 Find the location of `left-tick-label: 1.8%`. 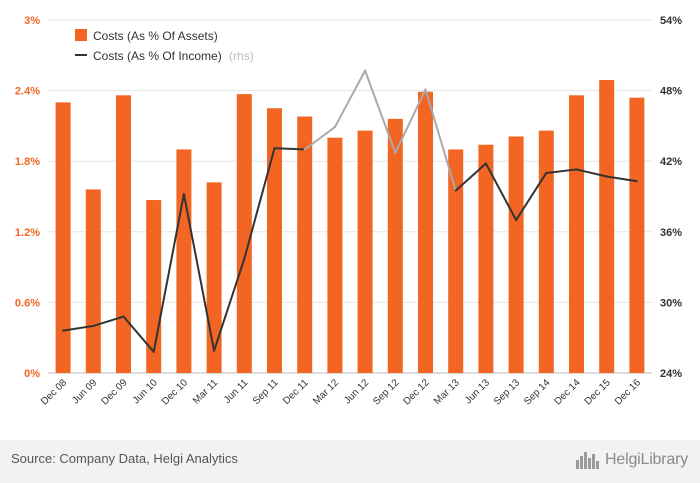

left-tick-label: 1.8% is located at coordinates (27, 162).